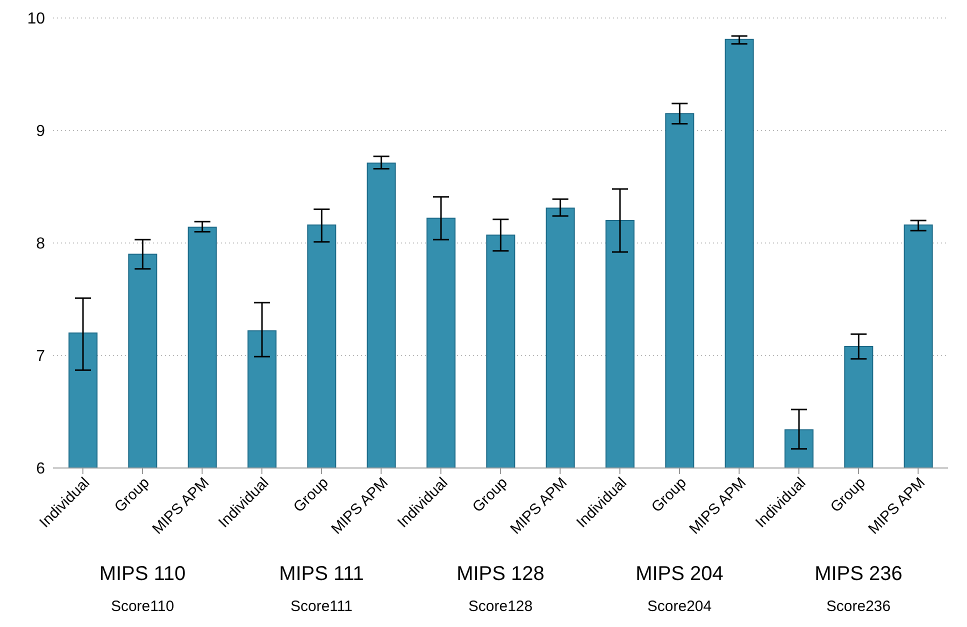 This screenshot has width=967, height=627. What do you see at coordinates (679, 574) in the screenshot?
I see `text: MIPS 204` at bounding box center [679, 574].